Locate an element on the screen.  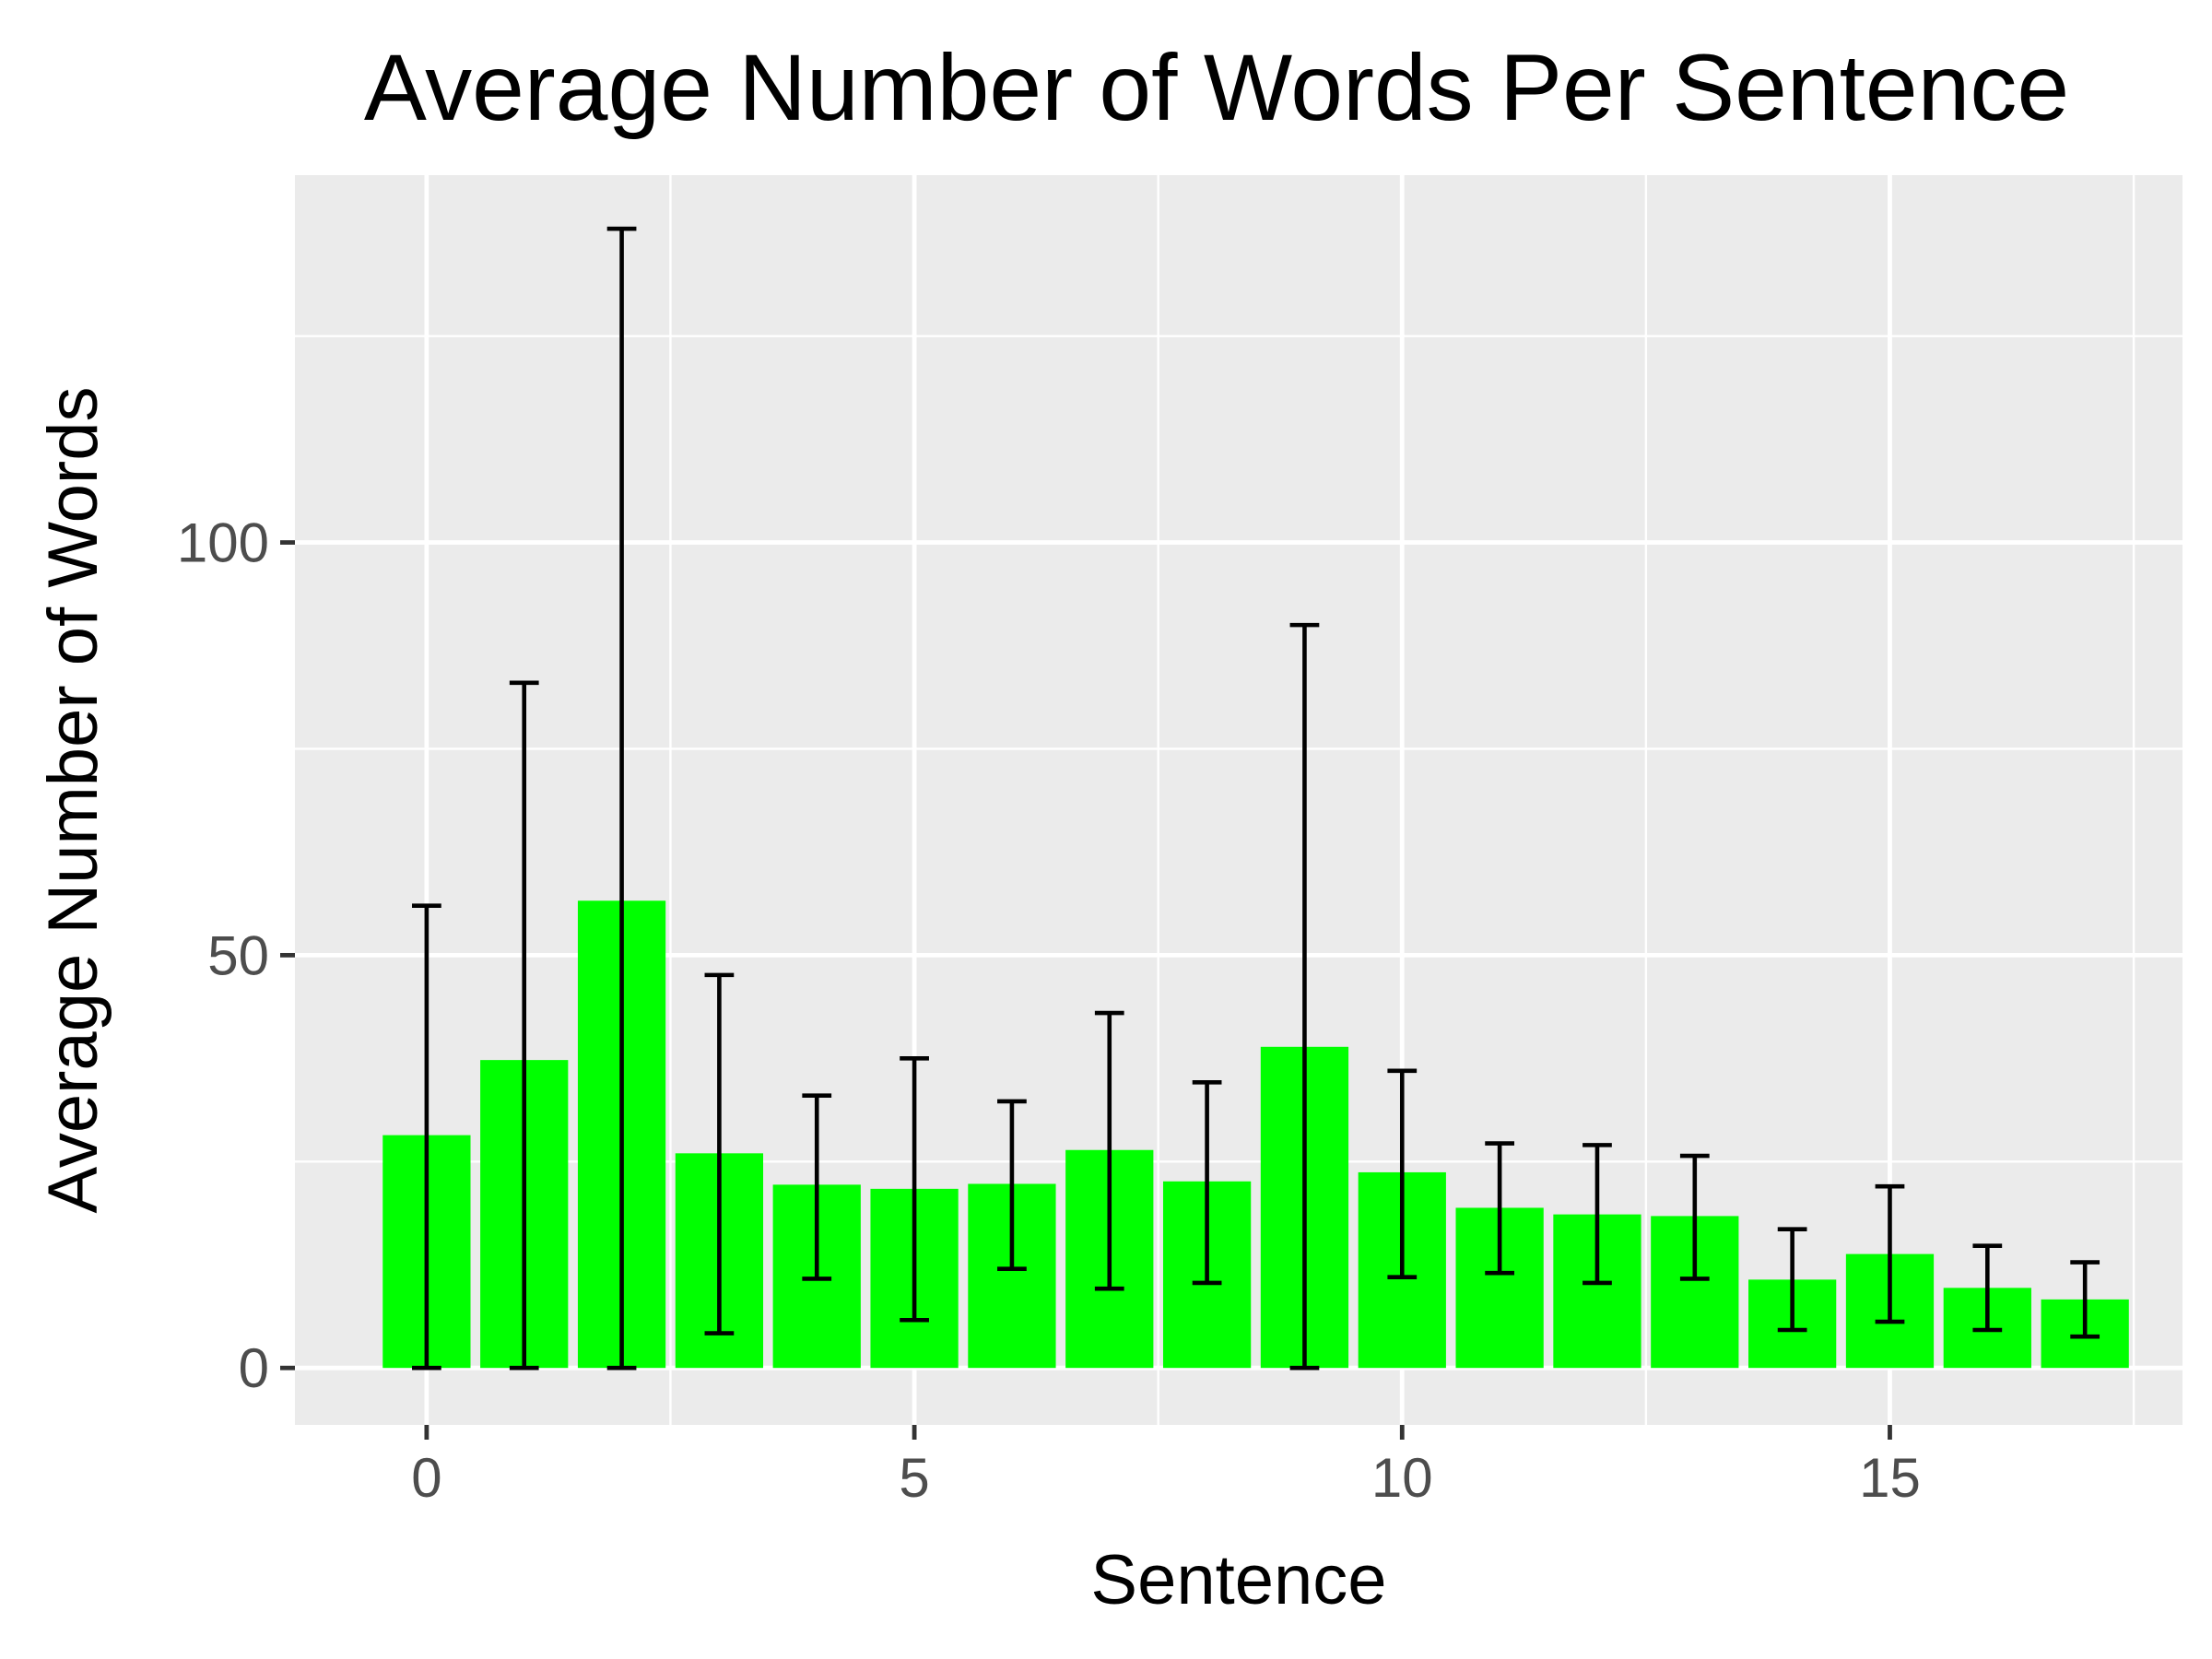
y-tick-label: 50 is located at coordinates (238, 955).